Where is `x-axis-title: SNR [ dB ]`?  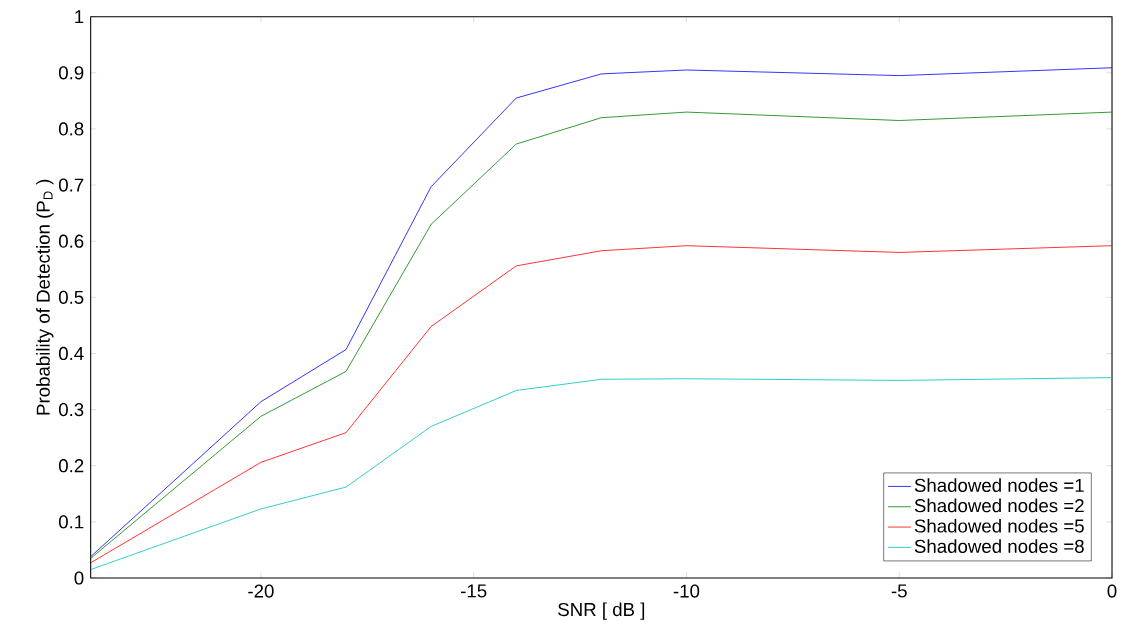
x-axis-title: SNR [ dB ] is located at coordinates (601, 611).